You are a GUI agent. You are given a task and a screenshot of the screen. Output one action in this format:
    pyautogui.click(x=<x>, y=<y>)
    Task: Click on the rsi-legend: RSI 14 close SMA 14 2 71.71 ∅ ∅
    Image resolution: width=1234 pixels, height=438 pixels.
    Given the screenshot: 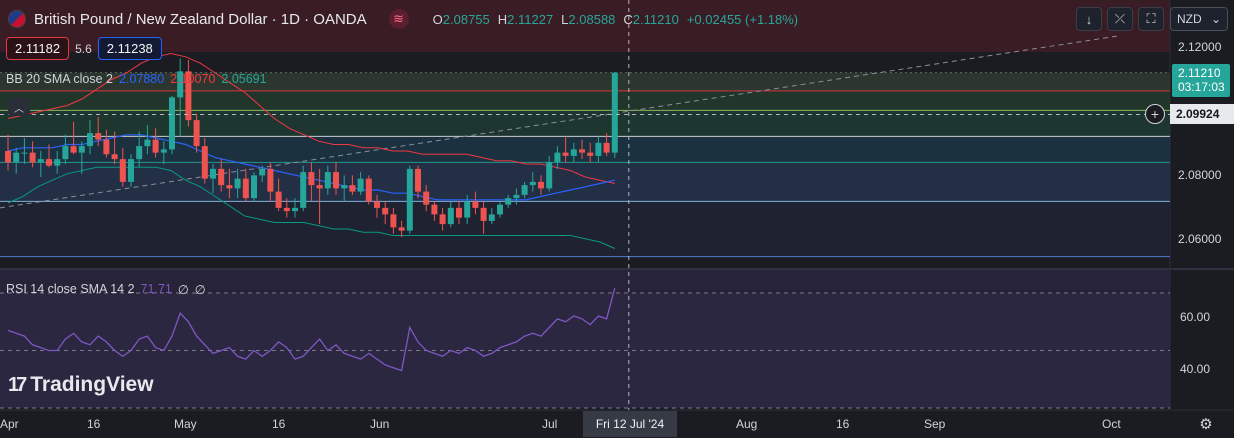 What is the action you would take?
    pyautogui.click(x=106, y=289)
    